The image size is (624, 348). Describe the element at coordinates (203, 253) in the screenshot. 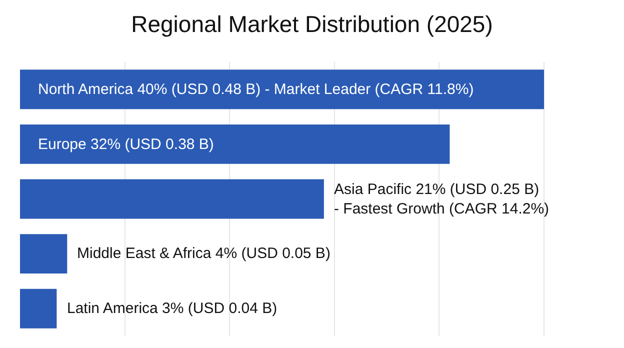

I see `y-tick-label: Middle East & Africa 4% (USD 0.05 B)` at that location.